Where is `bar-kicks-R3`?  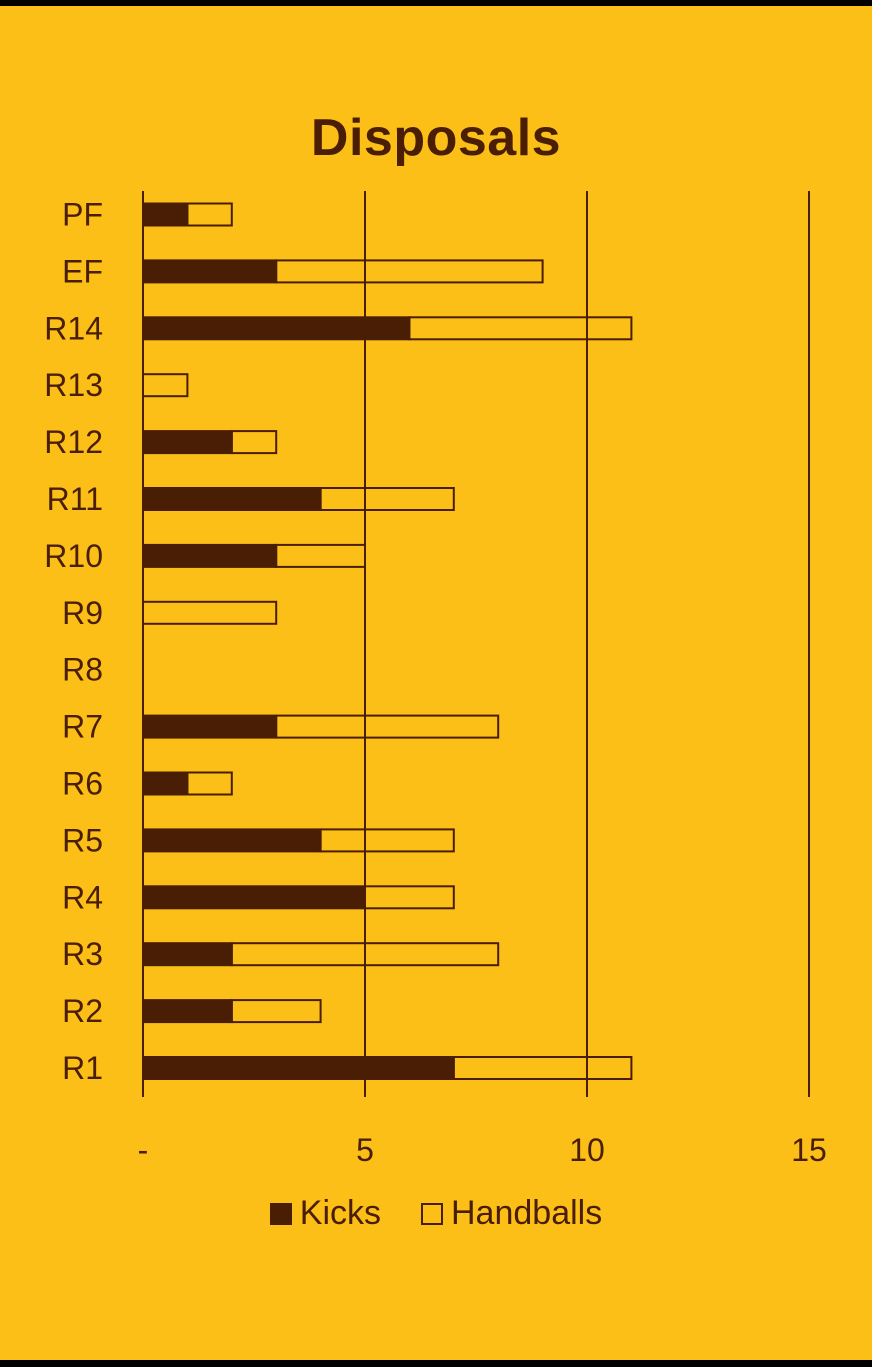
bar-kicks-R3 is located at coordinates (187, 954).